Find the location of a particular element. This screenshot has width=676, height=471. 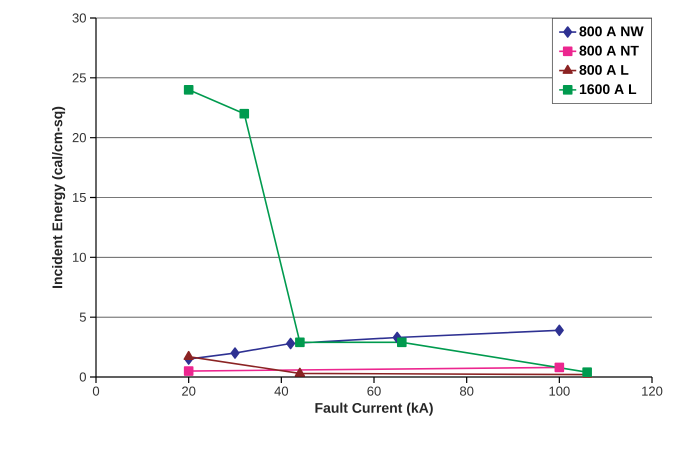

y-tick-label: 10 is located at coordinates (79, 257).